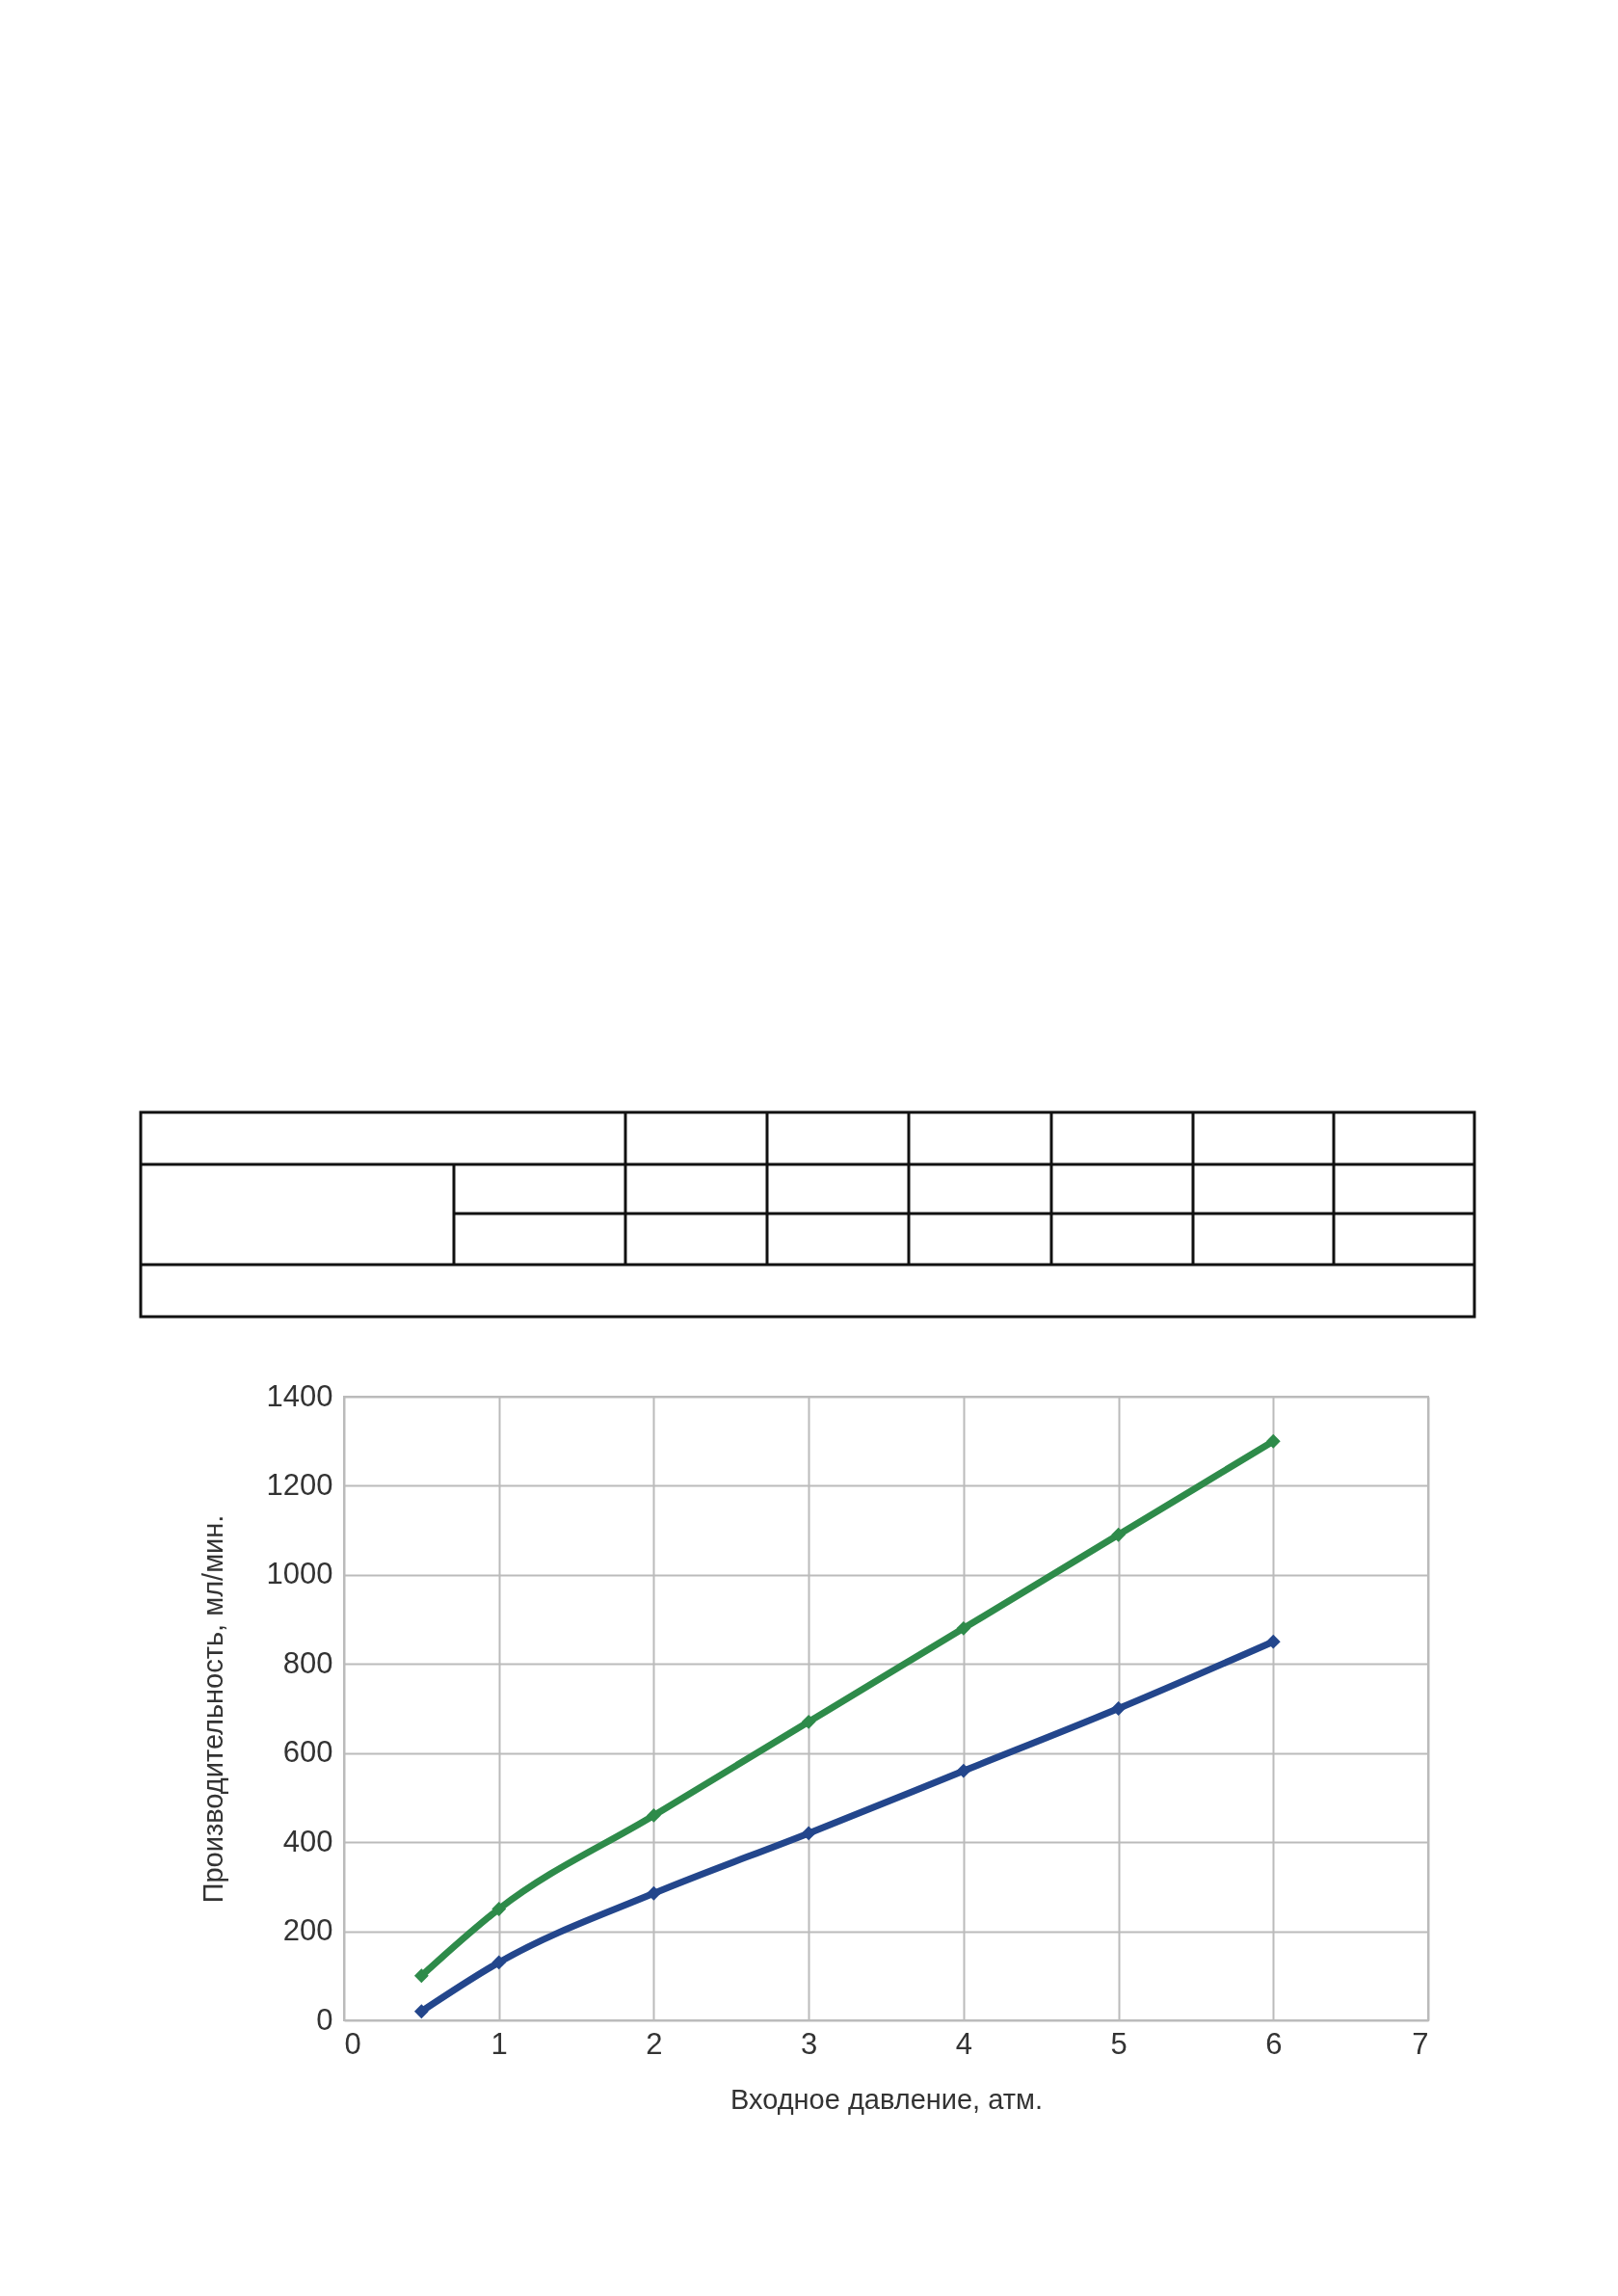  I want to click on x-tick-label: 6, so click(1274, 2043).